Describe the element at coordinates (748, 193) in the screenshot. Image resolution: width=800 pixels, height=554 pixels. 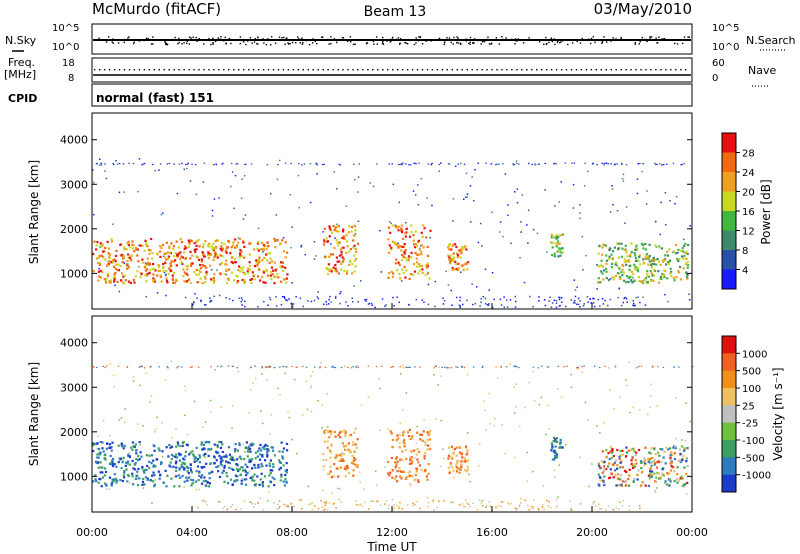
I see `colorbar-tick-label: 20` at that location.